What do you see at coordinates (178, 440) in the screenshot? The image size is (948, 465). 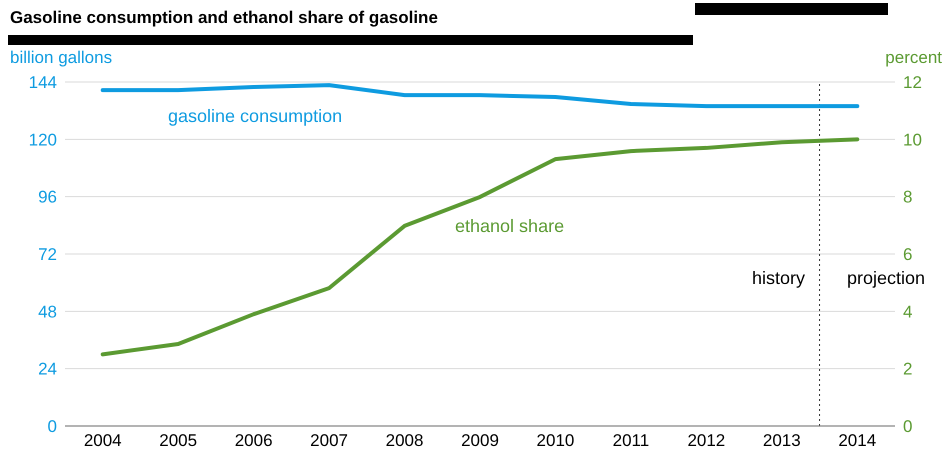 I see `x-tick-label: 2005` at bounding box center [178, 440].